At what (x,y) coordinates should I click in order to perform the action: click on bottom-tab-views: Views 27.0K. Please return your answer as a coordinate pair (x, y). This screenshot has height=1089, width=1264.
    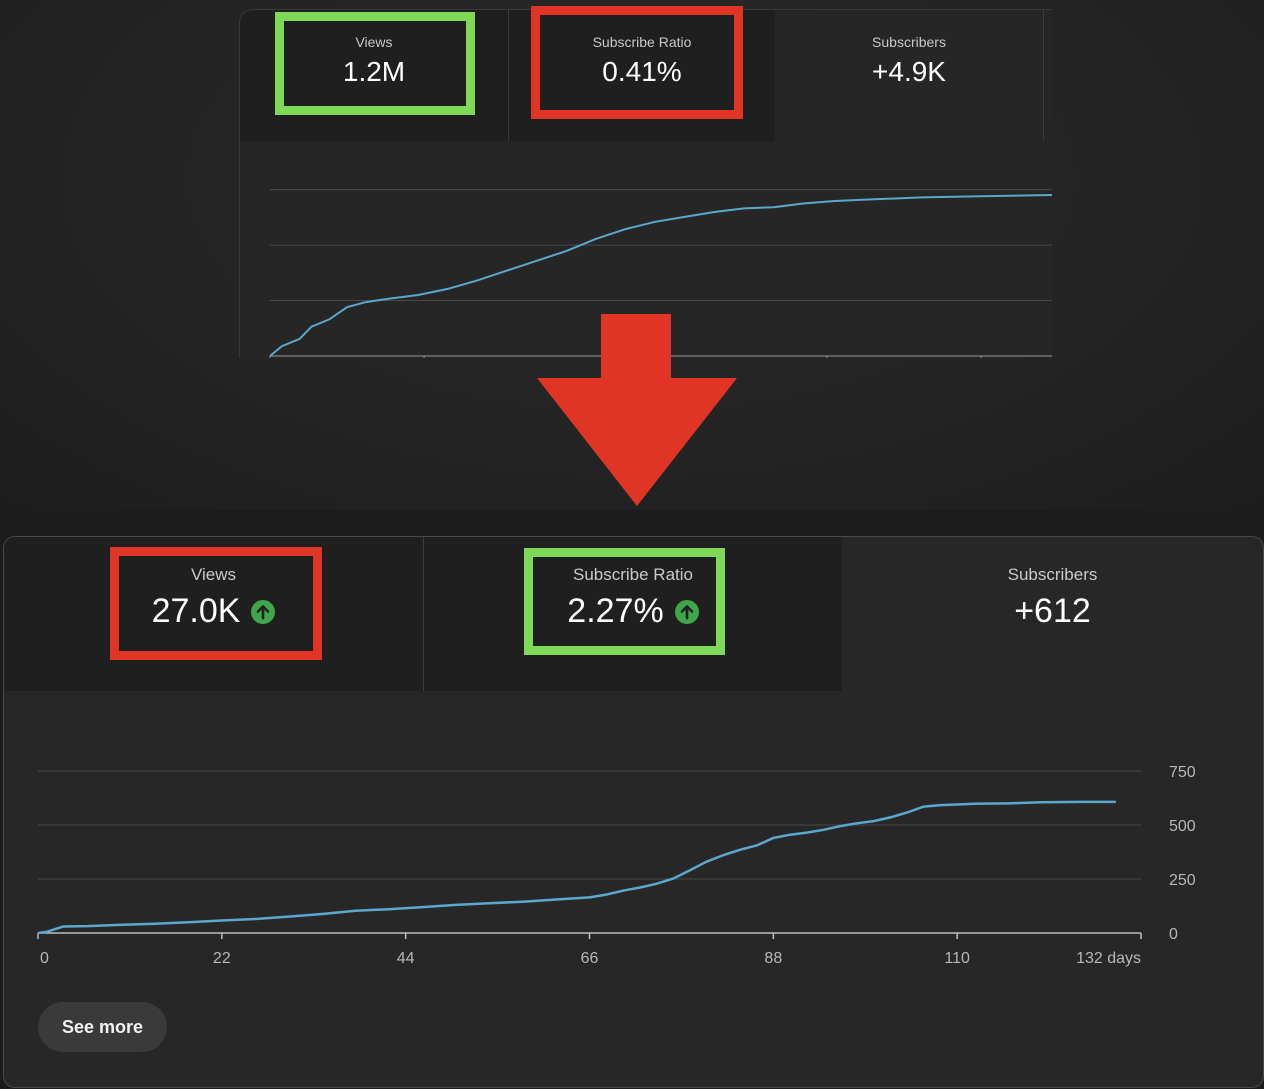
    Looking at the image, I should click on (213, 614).